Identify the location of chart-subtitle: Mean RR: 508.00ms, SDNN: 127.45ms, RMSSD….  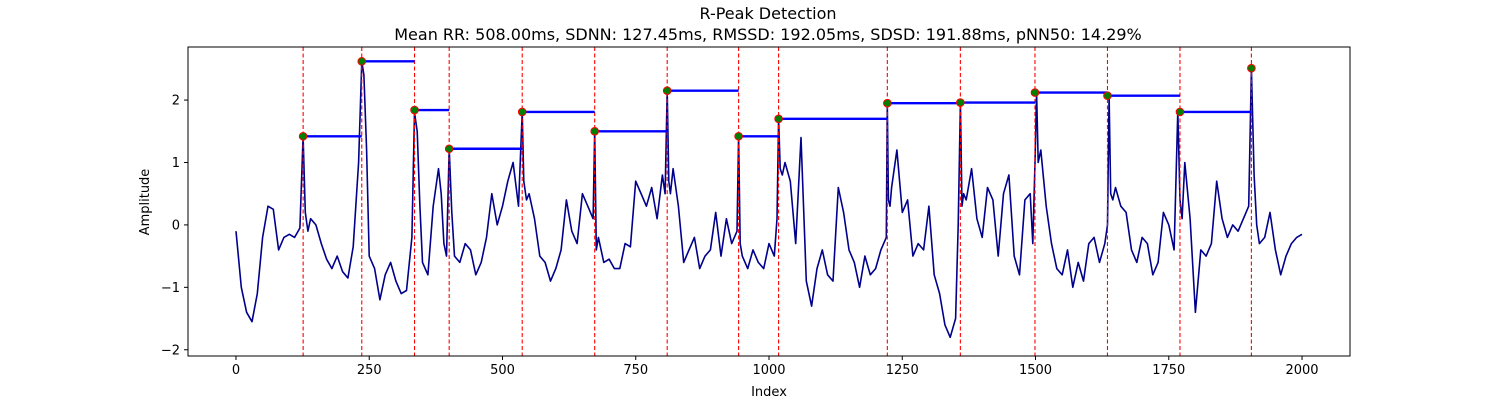
(768, 34).